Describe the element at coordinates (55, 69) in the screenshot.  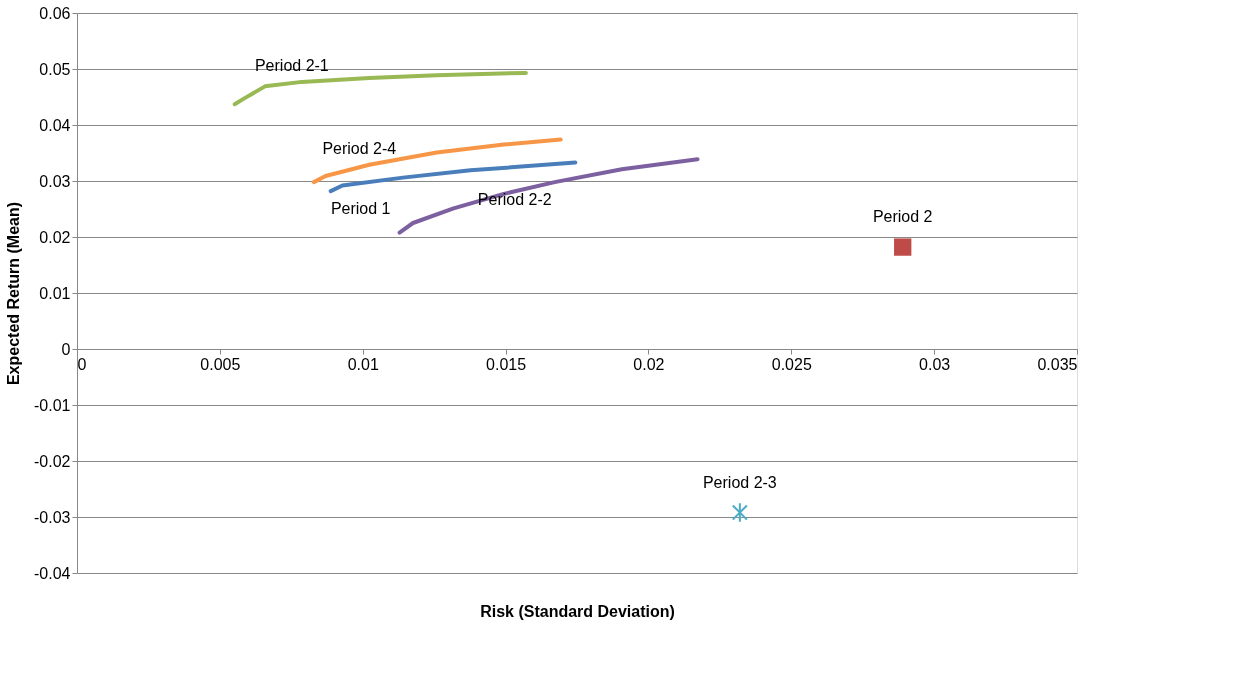
I see `y-tick-label: 0.05` at that location.